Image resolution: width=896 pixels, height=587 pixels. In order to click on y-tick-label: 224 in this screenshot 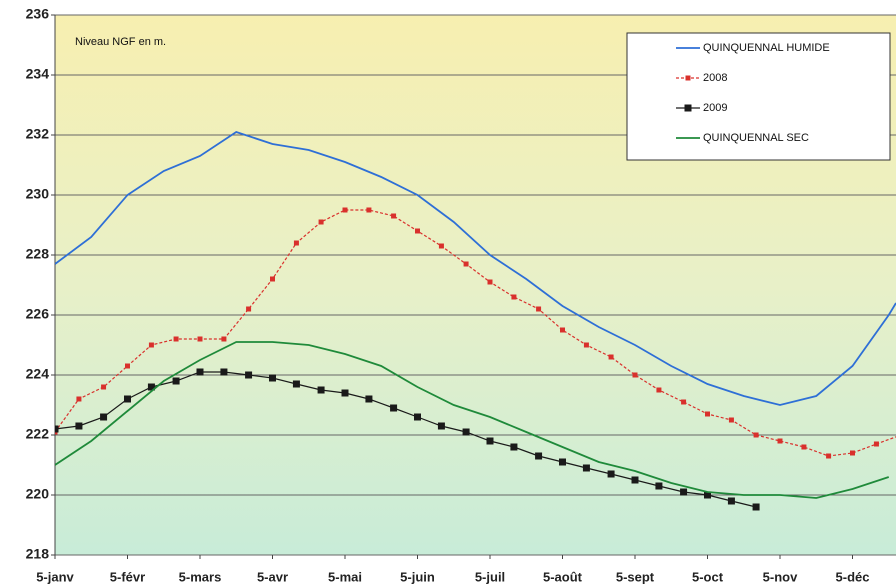, I will do `click(38, 374)`.